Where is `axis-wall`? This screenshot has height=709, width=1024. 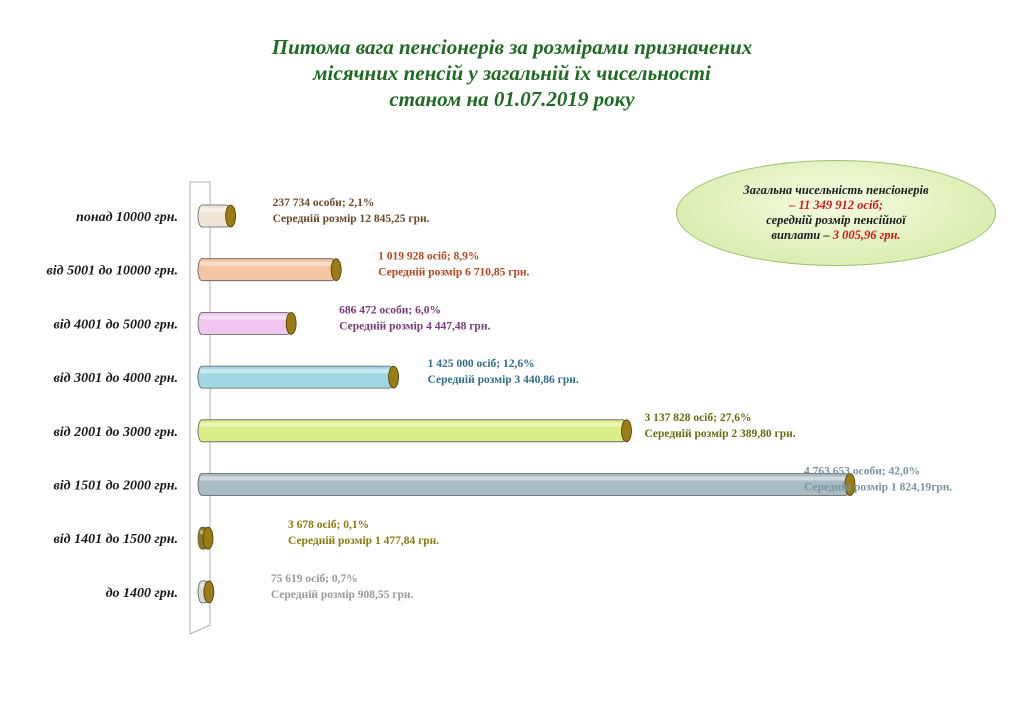 axis-wall is located at coordinates (200, 408).